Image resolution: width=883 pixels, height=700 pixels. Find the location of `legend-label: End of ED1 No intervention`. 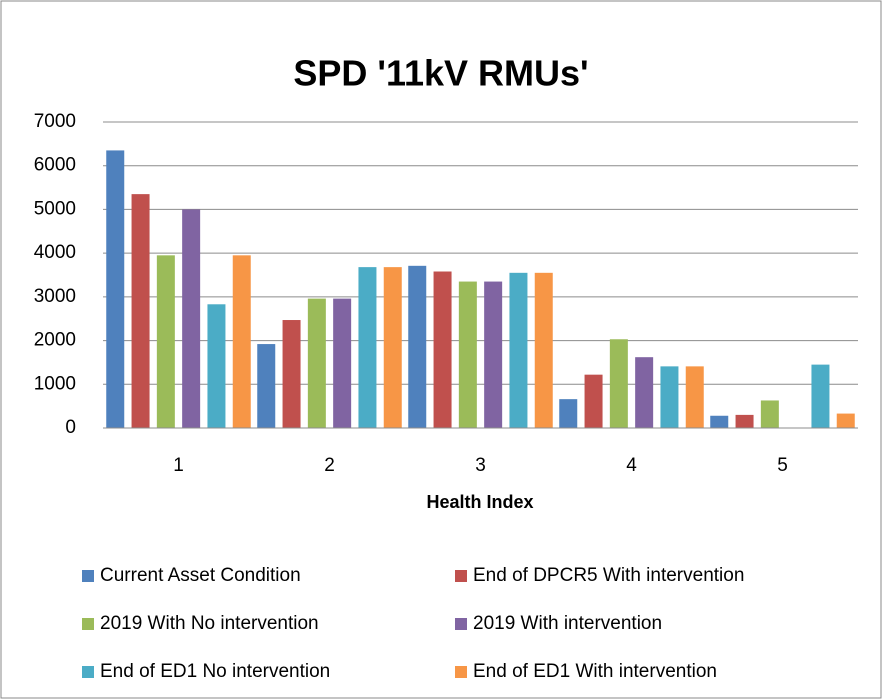

legend-label: End of ED1 No intervention is located at coordinates (215, 671).